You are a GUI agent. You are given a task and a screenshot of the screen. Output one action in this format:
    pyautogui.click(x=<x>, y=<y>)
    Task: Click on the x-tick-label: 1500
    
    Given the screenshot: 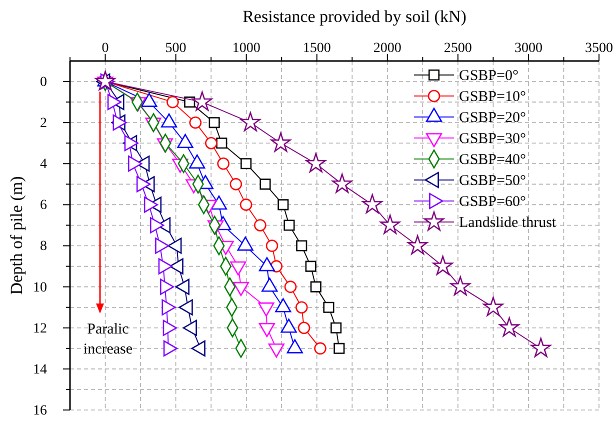 What is the action you would take?
    pyautogui.click(x=316, y=48)
    